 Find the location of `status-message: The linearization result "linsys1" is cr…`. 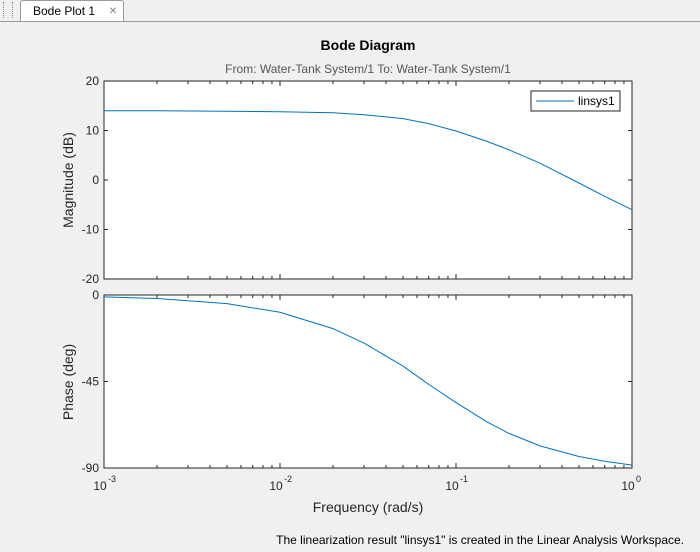

status-message: The linearization result "linsys1" is cr… is located at coordinates (480, 540).